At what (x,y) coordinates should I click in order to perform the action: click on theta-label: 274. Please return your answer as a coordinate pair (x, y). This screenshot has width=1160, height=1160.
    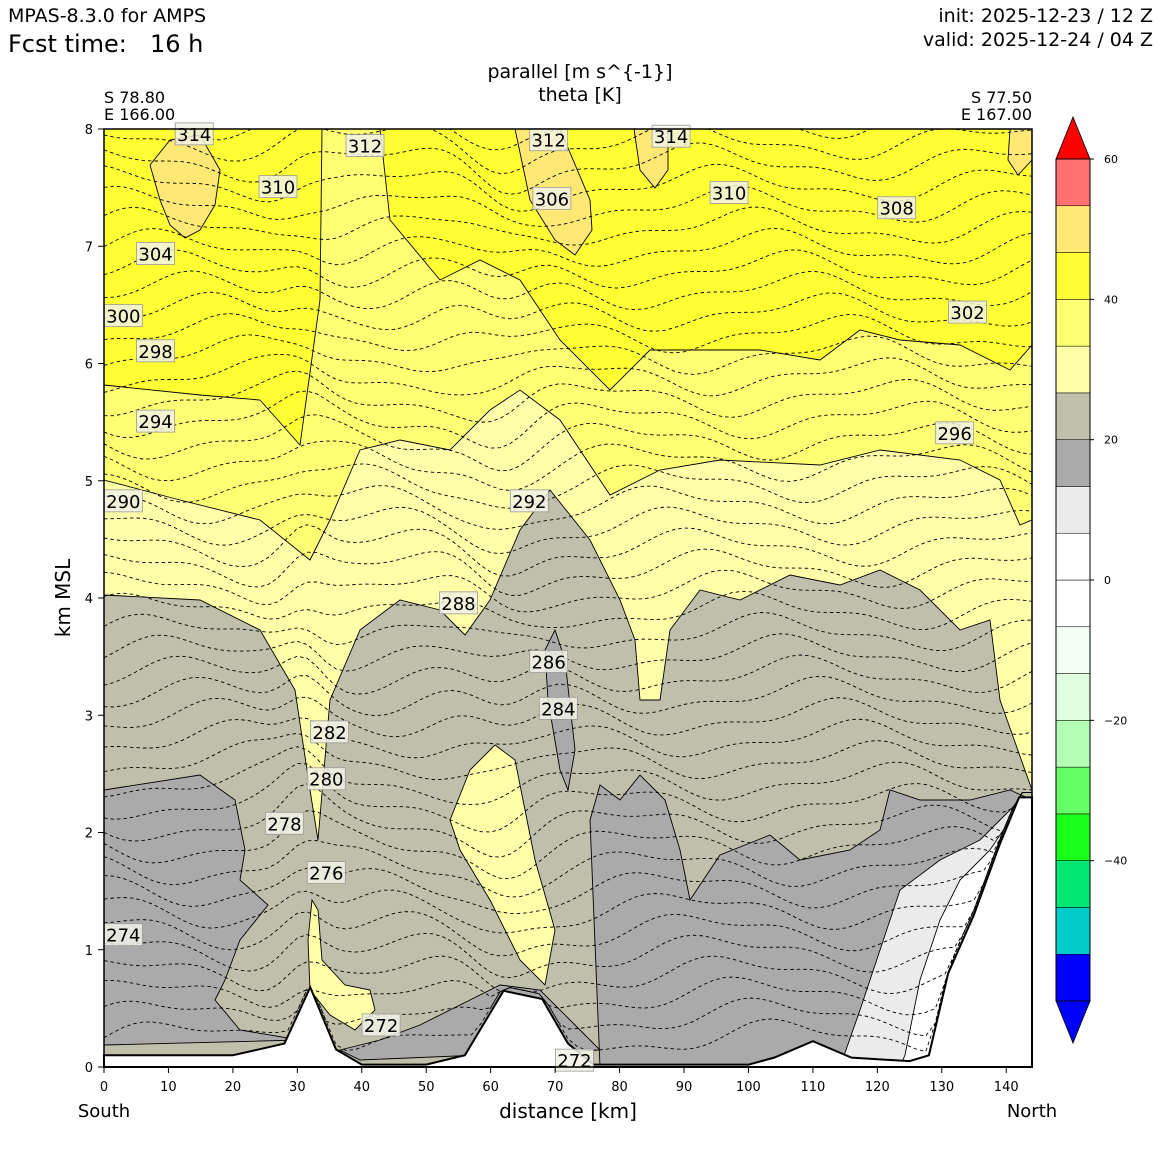
    Looking at the image, I should click on (123, 936).